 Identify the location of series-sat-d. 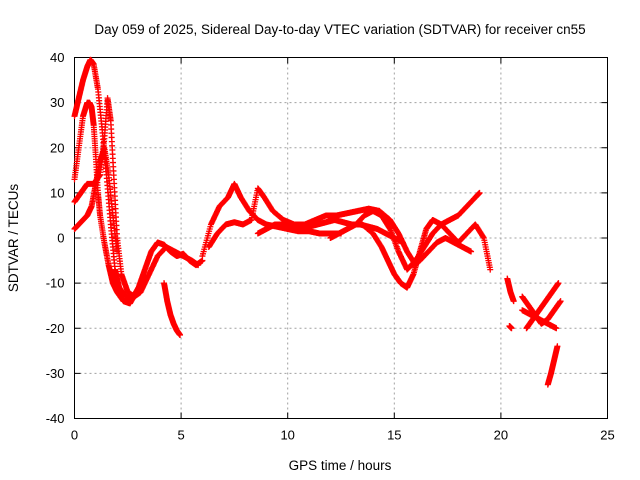
(96, 199).